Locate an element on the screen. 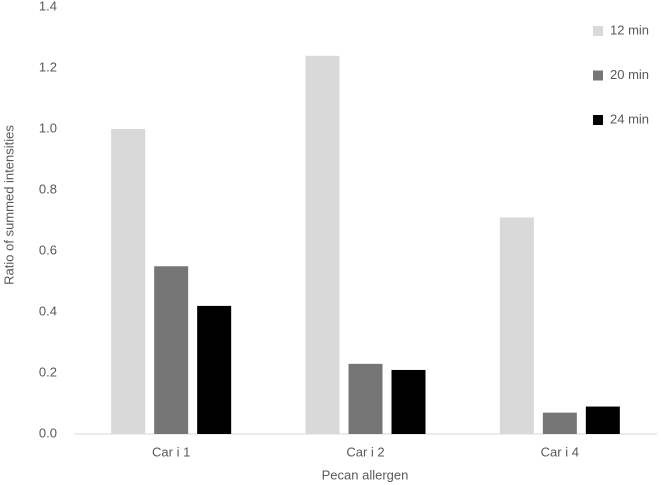 The width and height of the screenshot is (661, 485). y-tick-label: 0.4 is located at coordinates (48, 310).